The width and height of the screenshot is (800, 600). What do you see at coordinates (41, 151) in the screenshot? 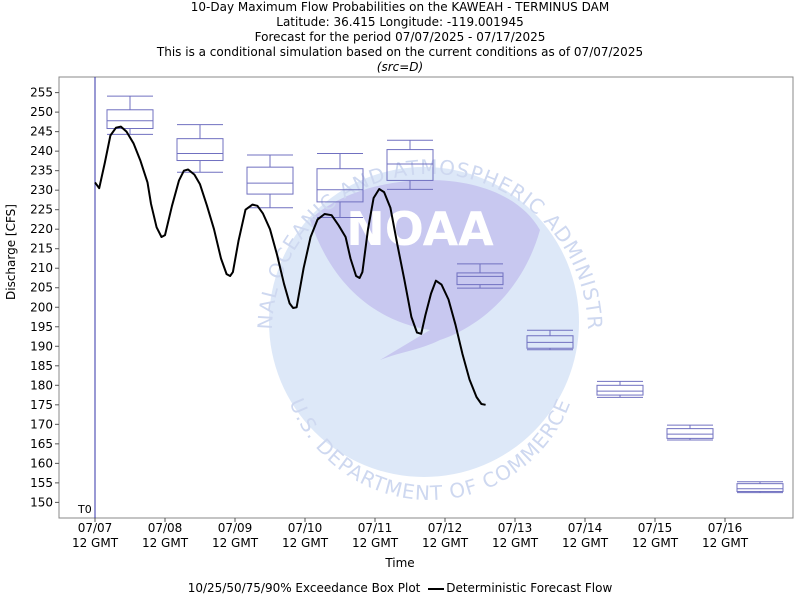
I see `y-tick-label: 240` at bounding box center [41, 151].